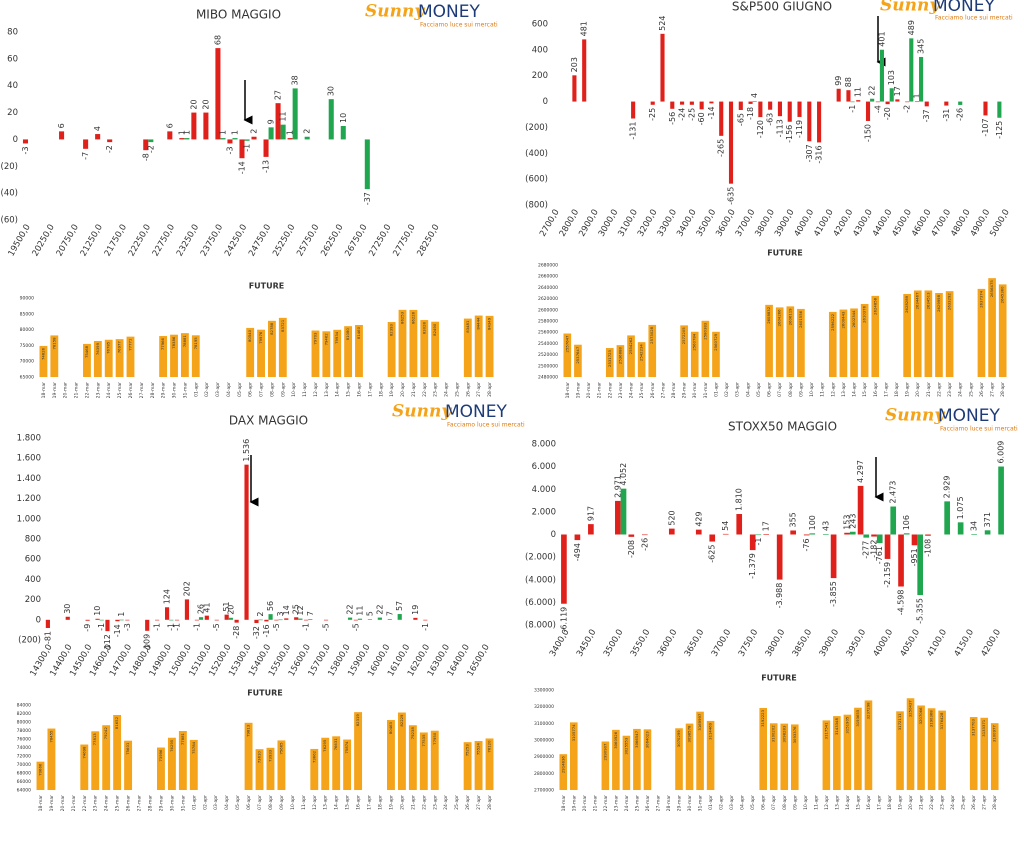  I want to click on value-label: 2608832, so click(768, 314).